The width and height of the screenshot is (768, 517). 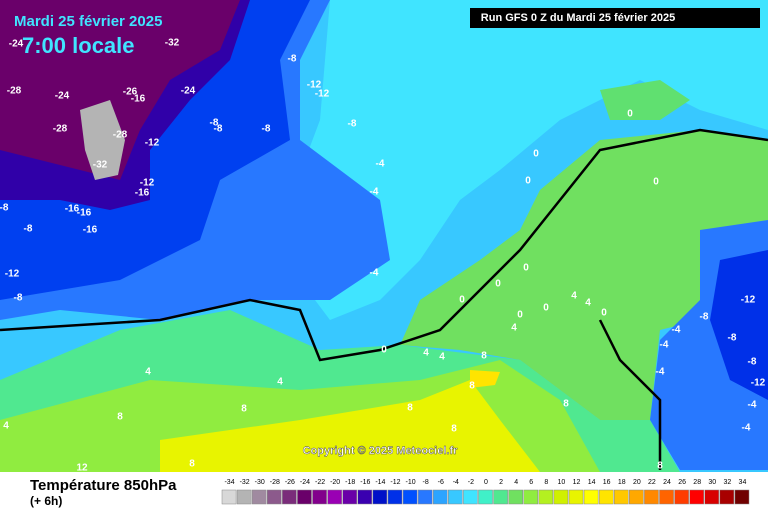 I want to click on legend-label: -20, so click(x=335, y=482).